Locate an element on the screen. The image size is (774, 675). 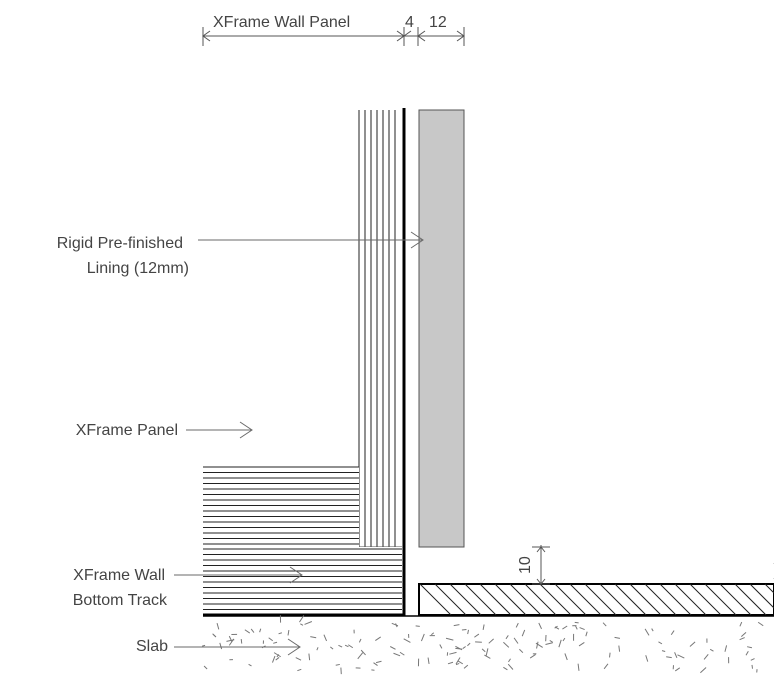
slab-label: Slab is located at coordinates (152, 646).